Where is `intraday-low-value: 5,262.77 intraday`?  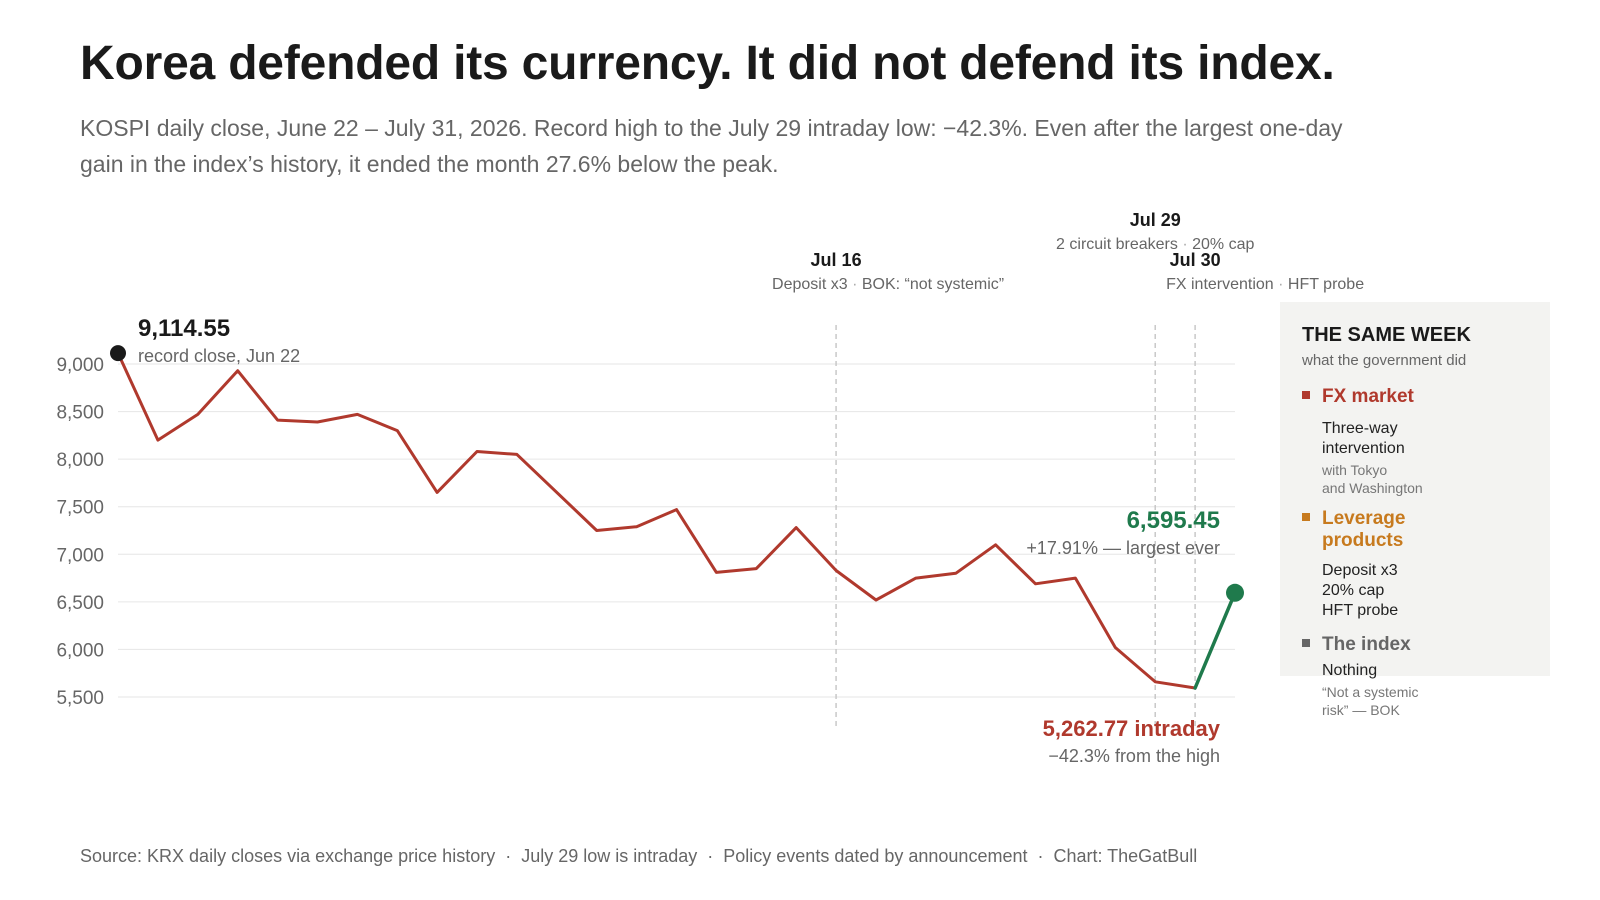 intraday-low-value: 5,262.77 intraday is located at coordinates (1132, 728).